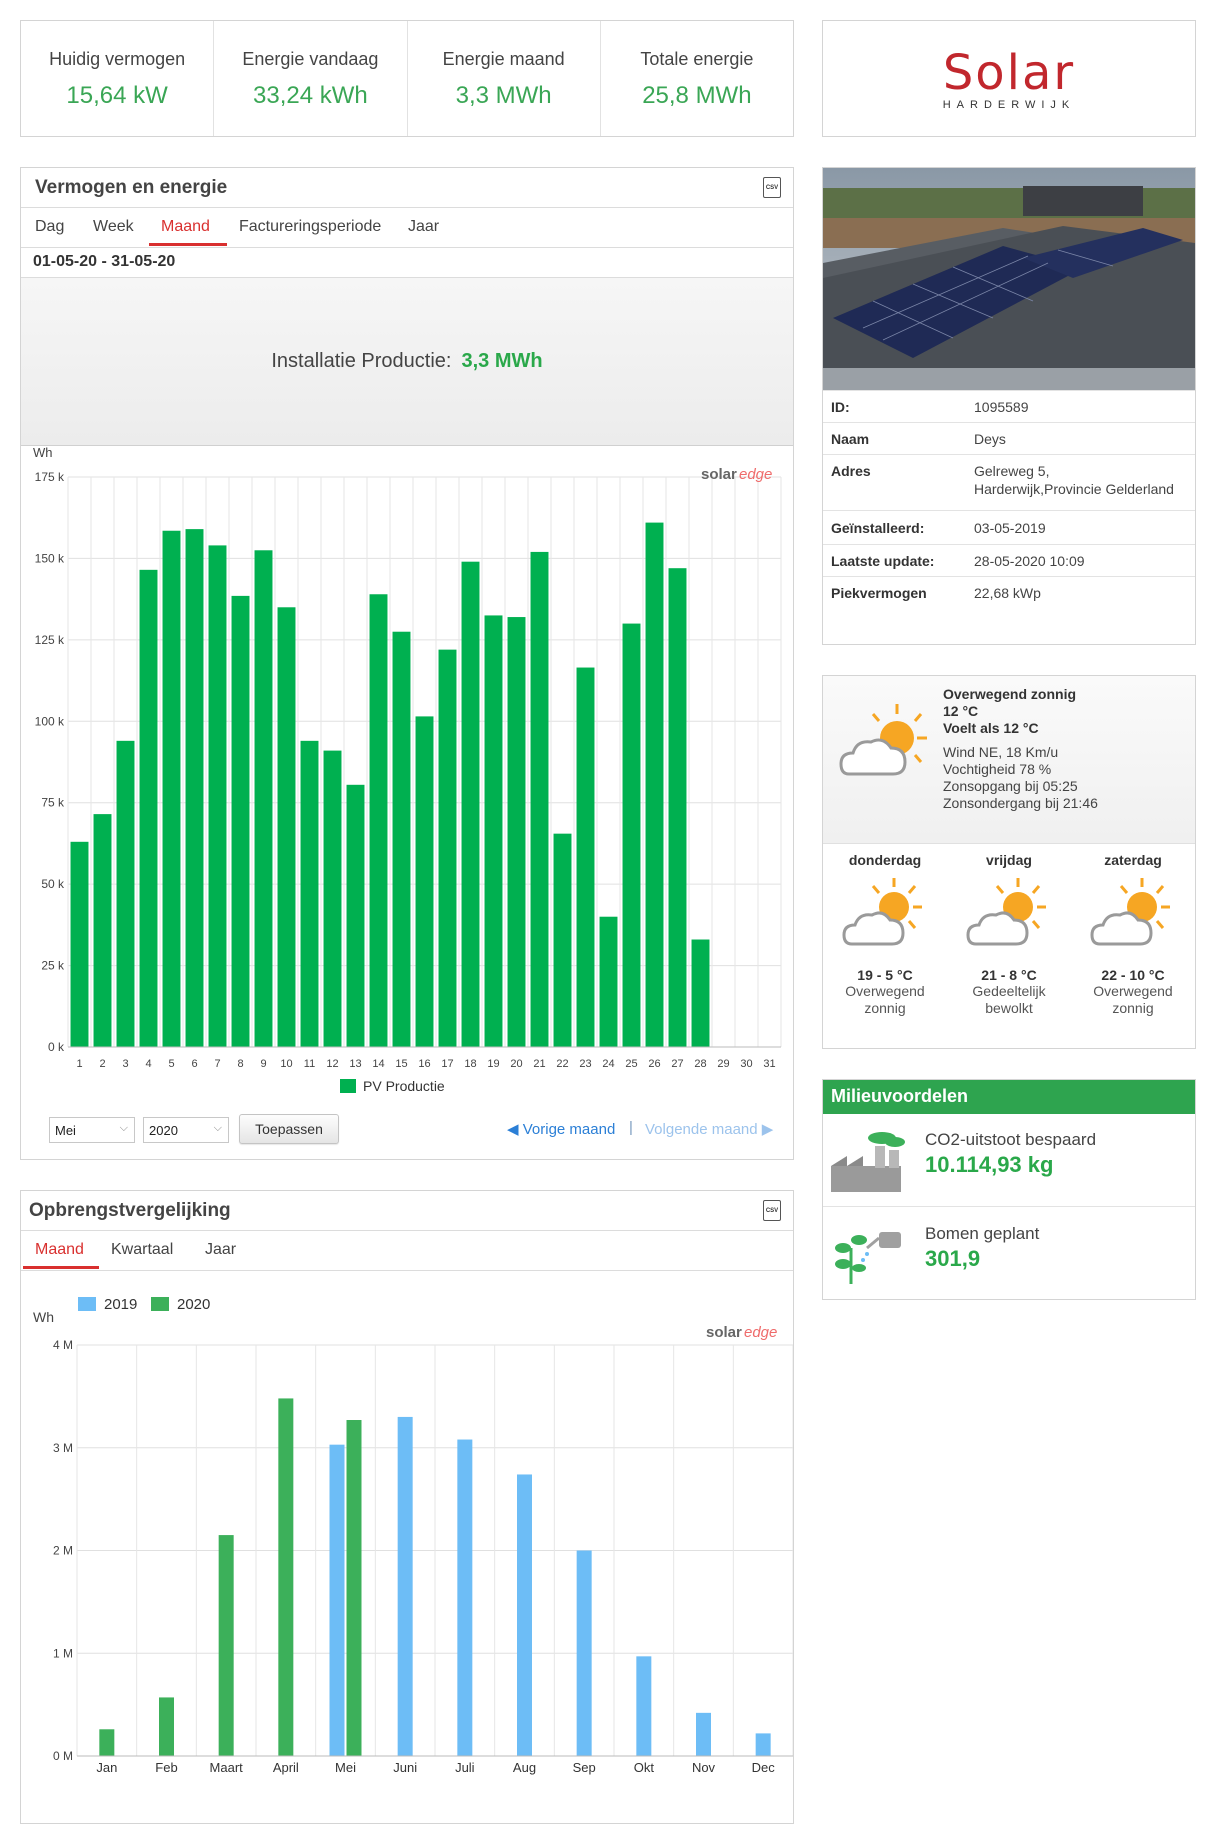  What do you see at coordinates (569, 1129) in the screenshot?
I see `previous-month-label: Vorige maand` at bounding box center [569, 1129].